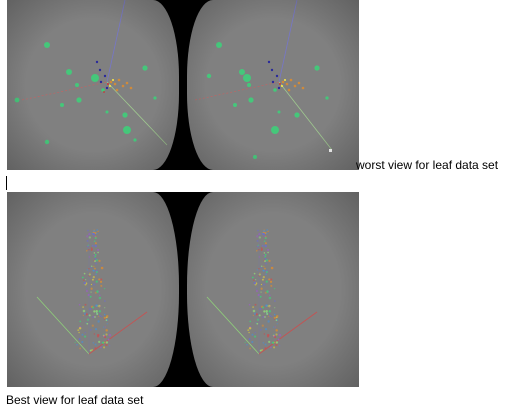 The width and height of the screenshot is (512, 407). I want to click on worst-view-left-eye, so click(93, 85).